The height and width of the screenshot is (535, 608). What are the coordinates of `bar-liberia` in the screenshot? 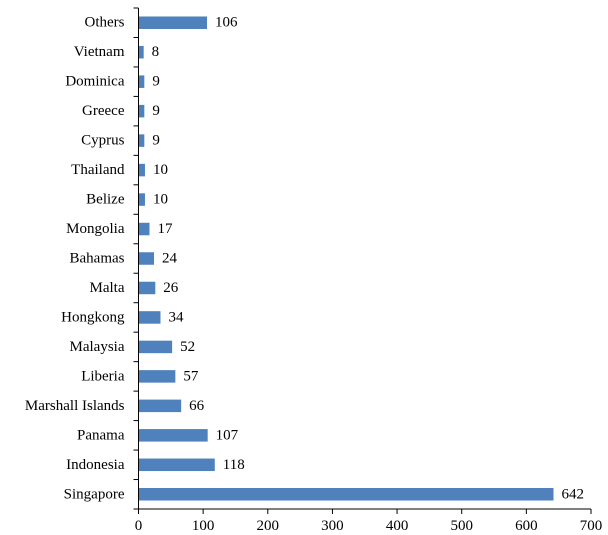 It's located at (157, 376).